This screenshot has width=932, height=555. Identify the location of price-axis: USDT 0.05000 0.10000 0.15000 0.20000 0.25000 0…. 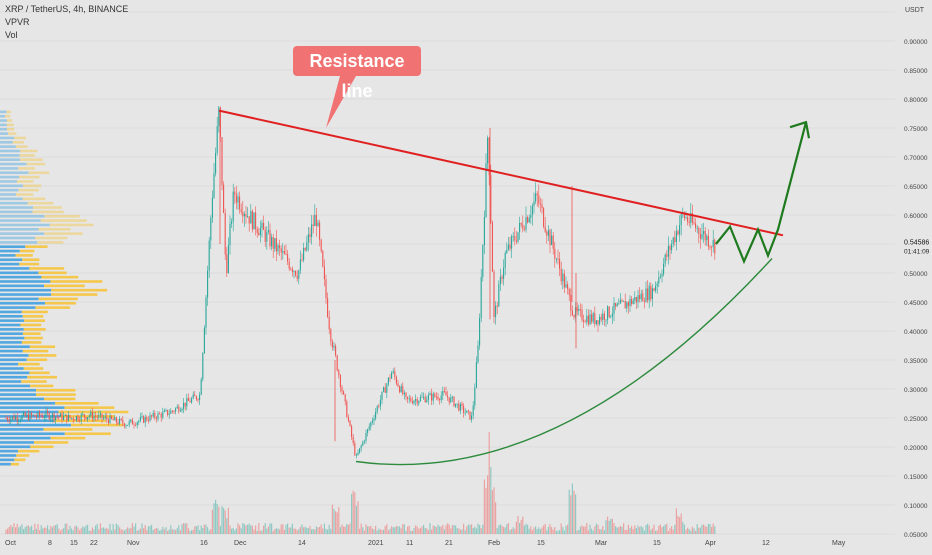
(913, 275).